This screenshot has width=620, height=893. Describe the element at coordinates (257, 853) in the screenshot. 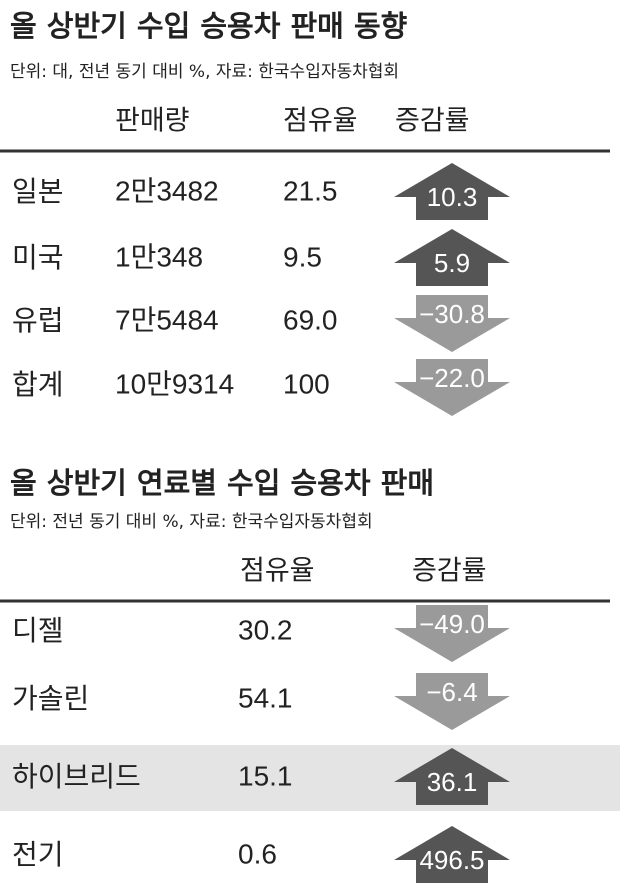

I see `cell-value: 0.6` at that location.